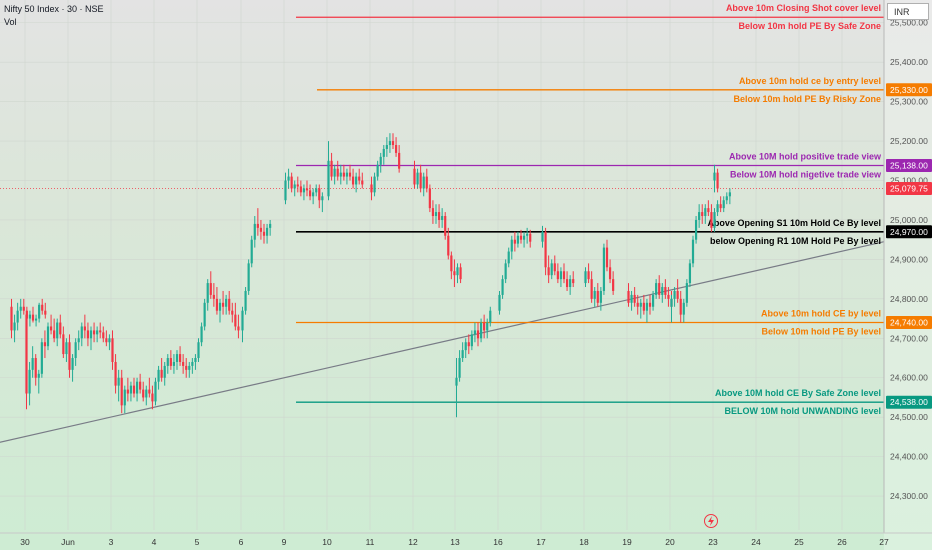 Image resolution: width=932 pixels, height=550 pixels. What do you see at coordinates (909, 166) in the screenshot?
I see `level-price-badge: 25,138.00` at bounding box center [909, 166].